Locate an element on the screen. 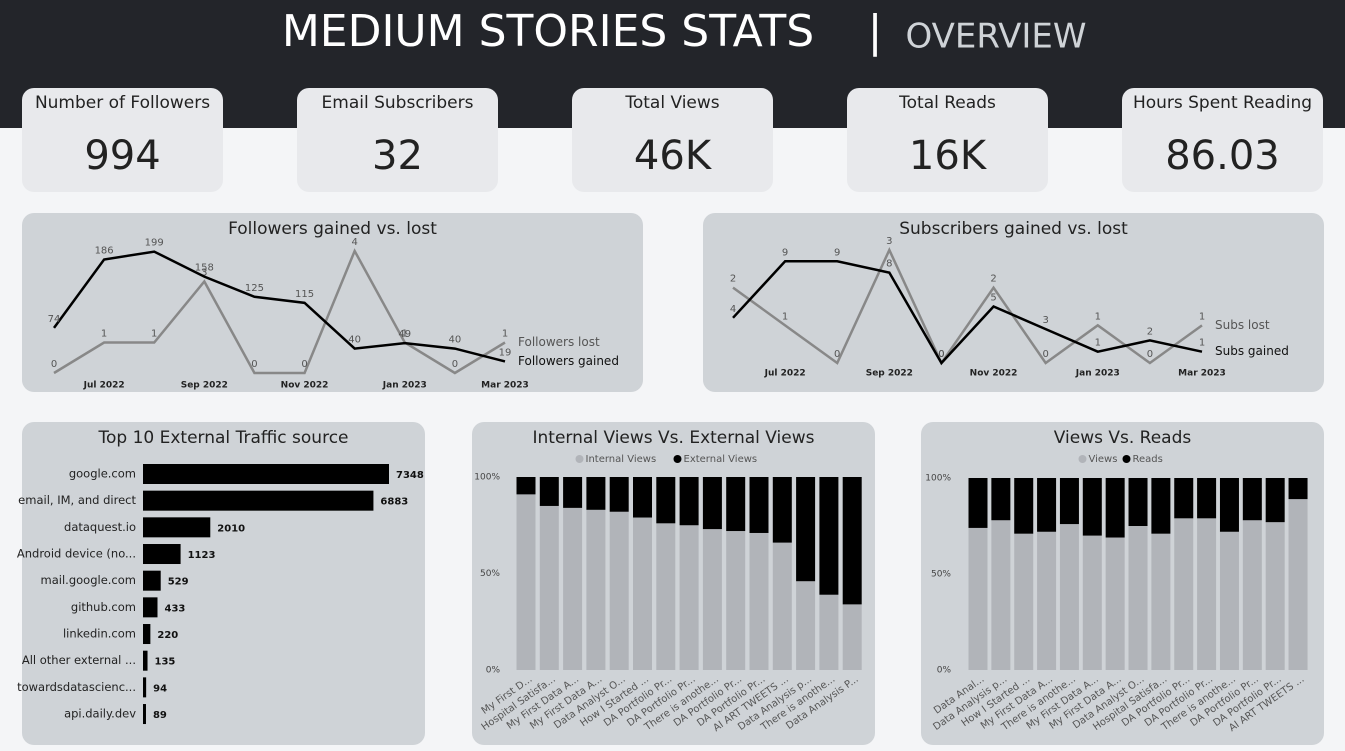 This screenshot has height=751, width=1345. kpi-label: Total Views is located at coordinates (671, 103).